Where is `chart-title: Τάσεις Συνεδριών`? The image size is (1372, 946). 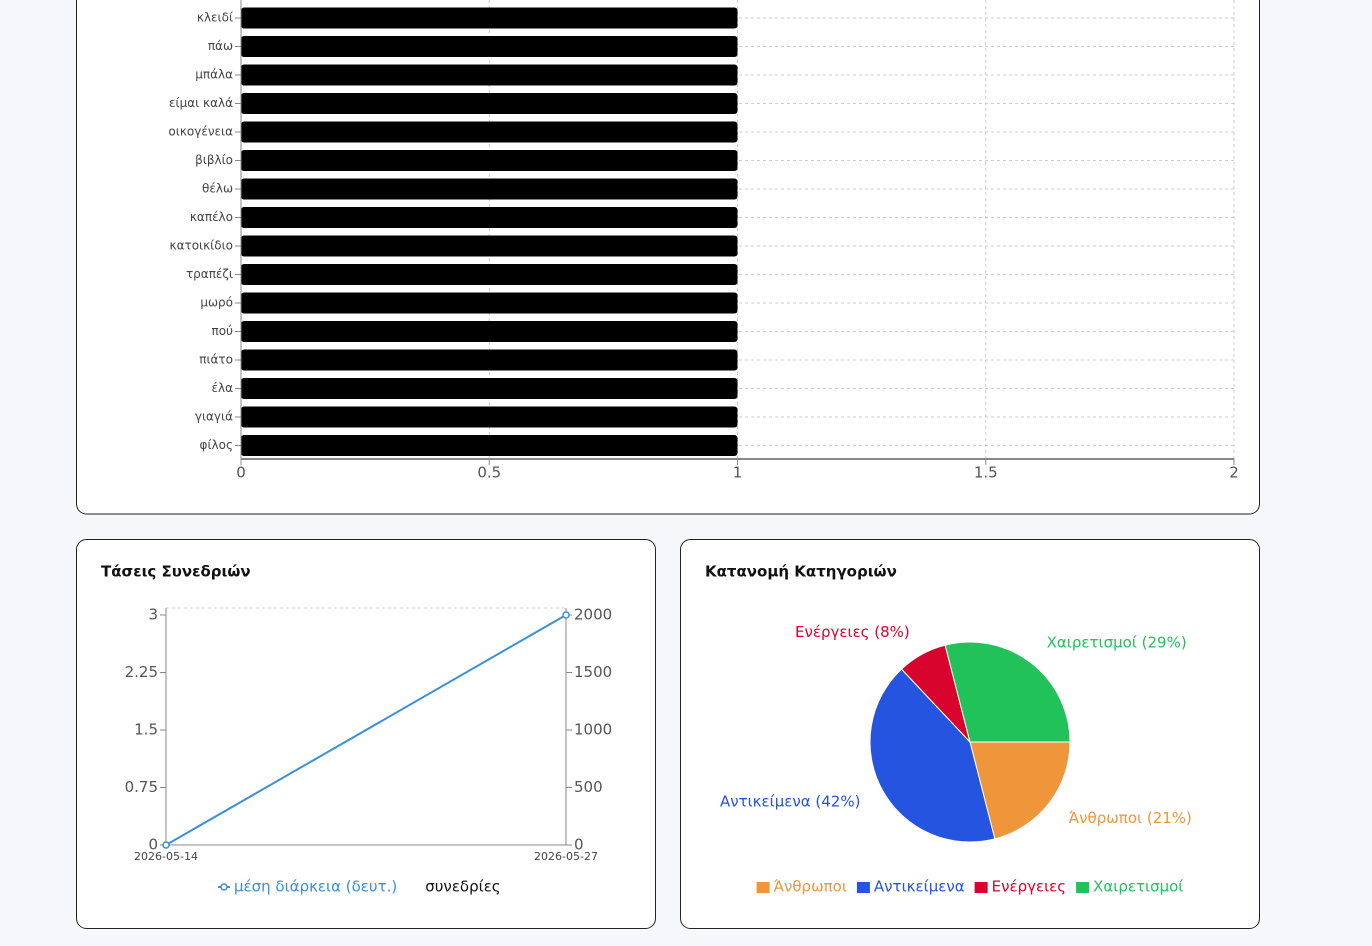 chart-title: Τάσεις Συνεδριών is located at coordinates (176, 572).